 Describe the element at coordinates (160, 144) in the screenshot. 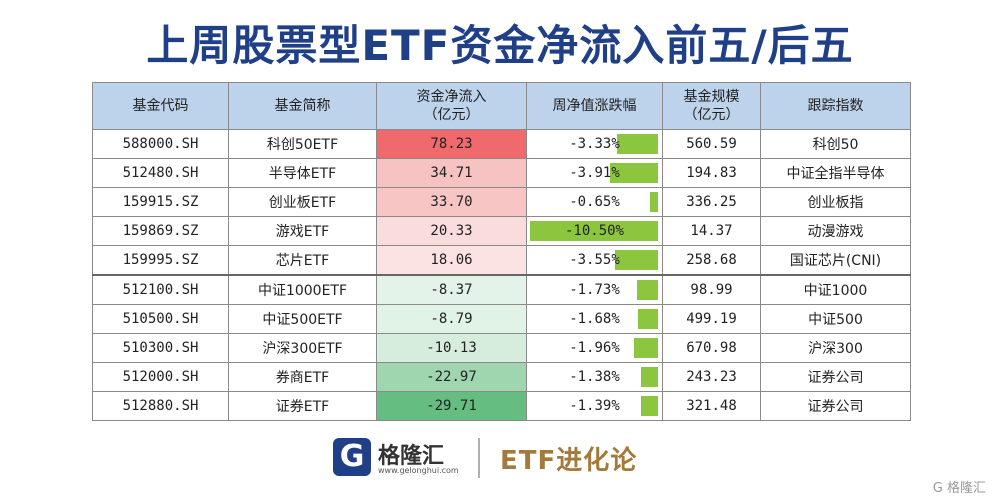

I see `cell-code: 588000.SH` at that location.